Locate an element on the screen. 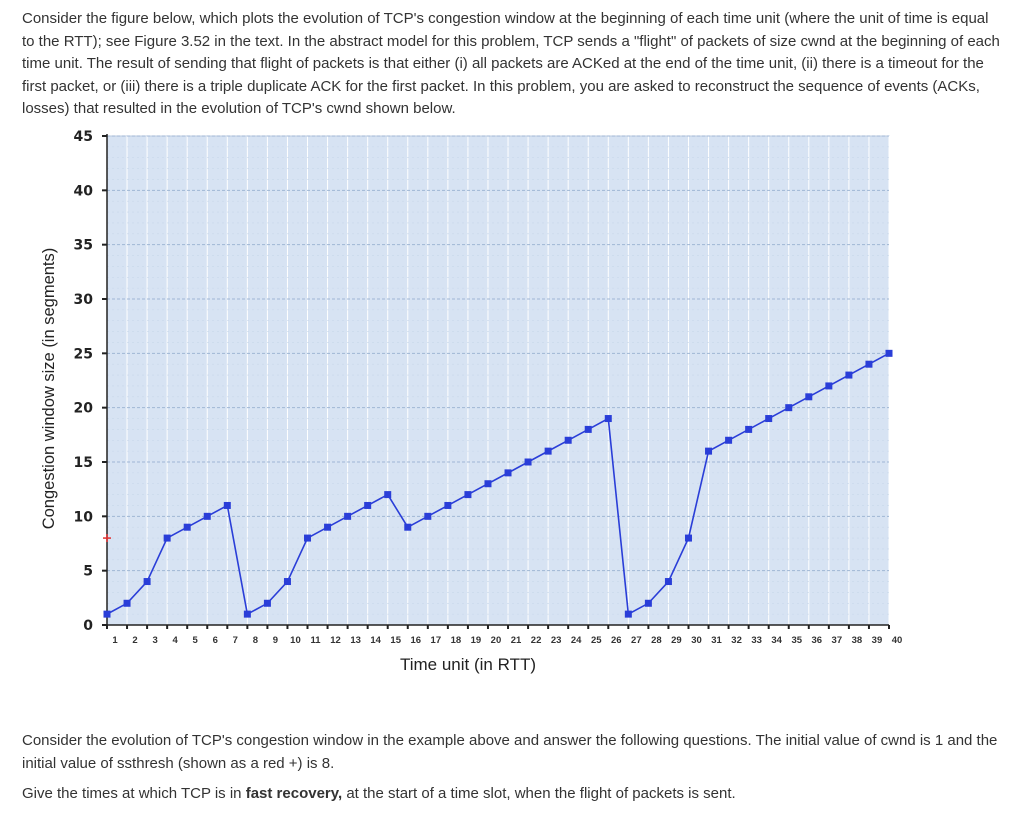 The image size is (1024, 817). question-prompt-start: Give the times at which TCP is in is located at coordinates (134, 793).